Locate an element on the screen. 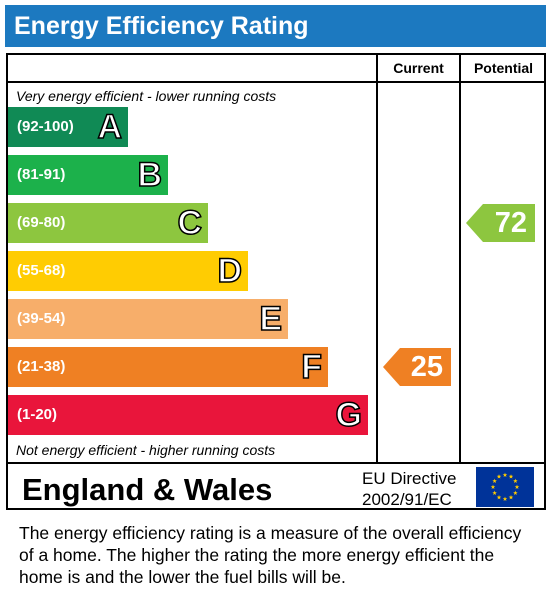 The height and width of the screenshot is (613, 552). current-rating-arrow: 25 is located at coordinates (417, 367).